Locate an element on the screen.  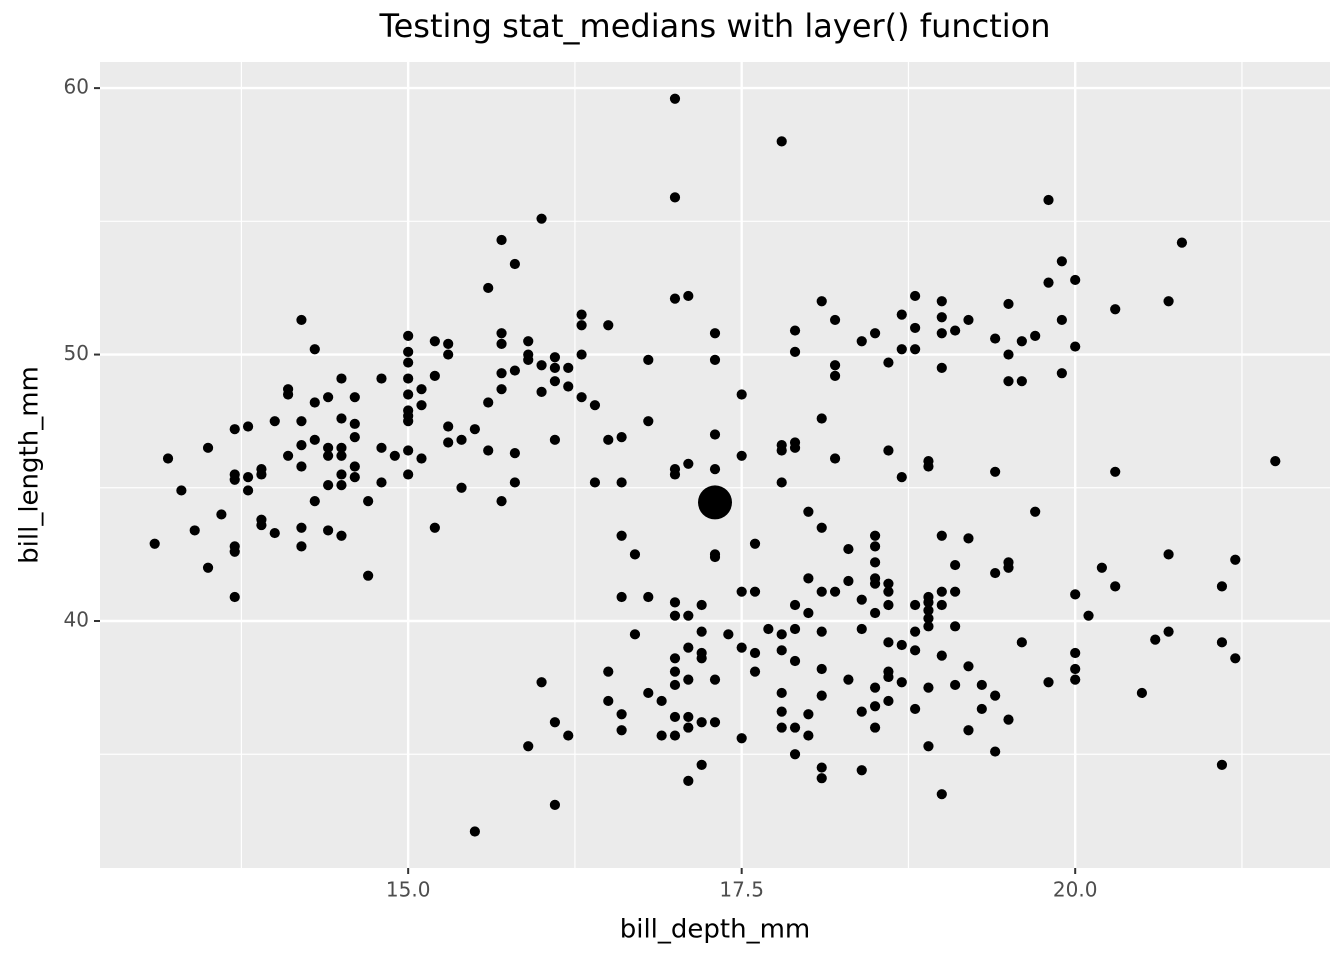
x-tick-label: 17.5 is located at coordinates (741, 890).